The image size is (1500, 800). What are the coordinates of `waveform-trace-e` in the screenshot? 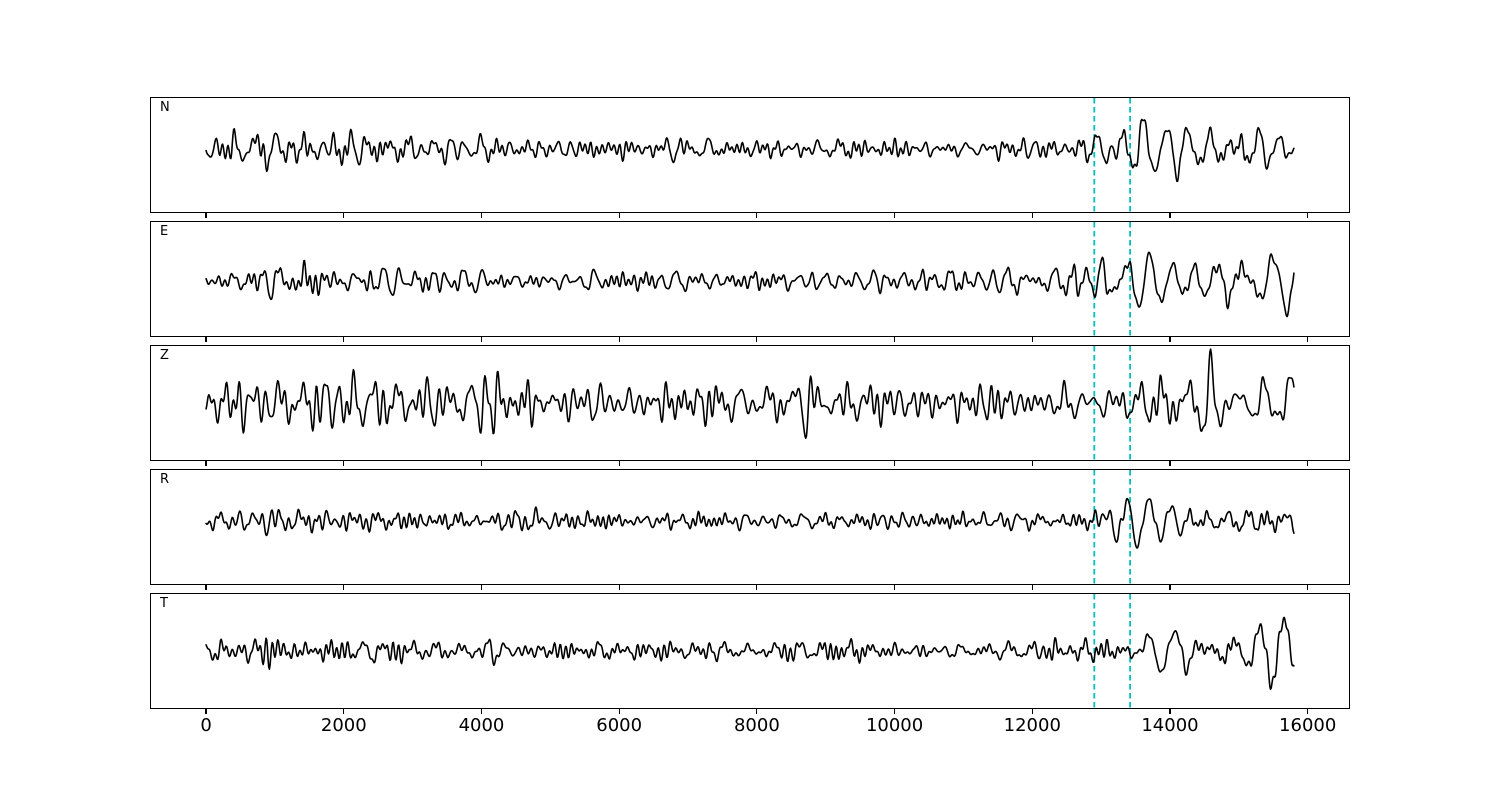 It's located at (750, 279).